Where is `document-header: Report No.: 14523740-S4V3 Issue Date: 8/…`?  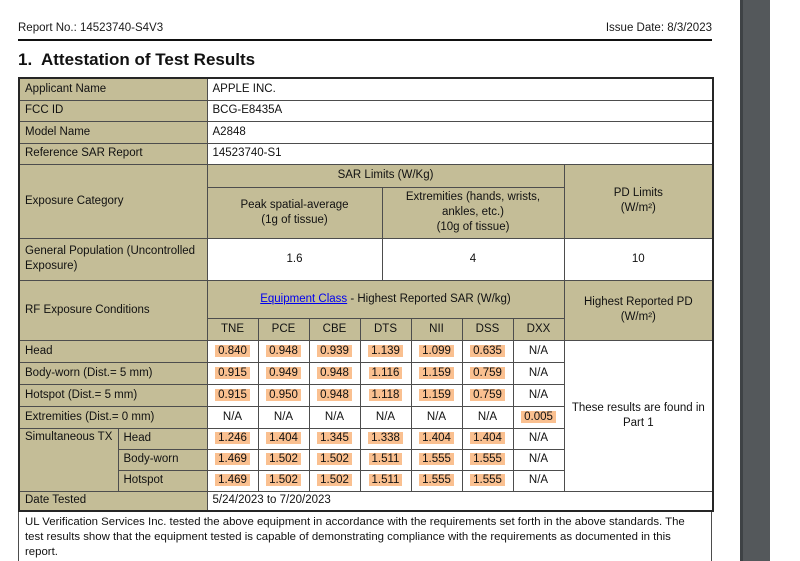 document-header: Report No.: 14523740-S4V3 Issue Date: 8/… is located at coordinates (365, 31).